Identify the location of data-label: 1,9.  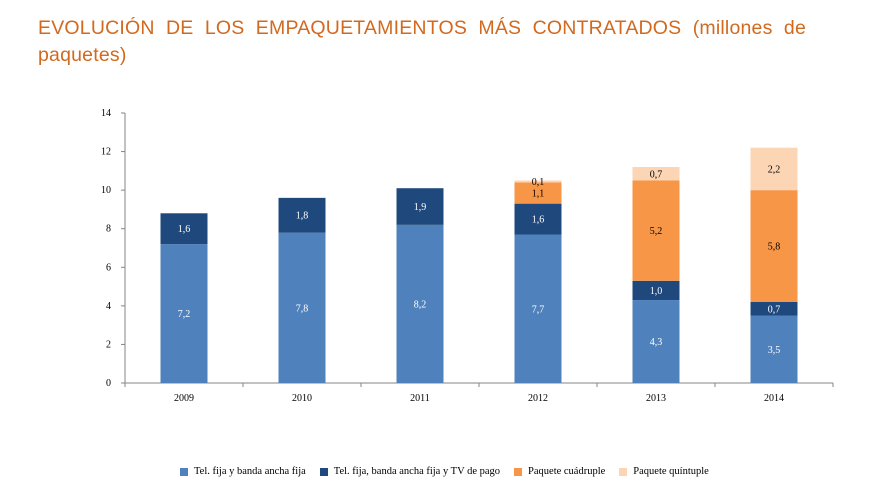
(420, 207).